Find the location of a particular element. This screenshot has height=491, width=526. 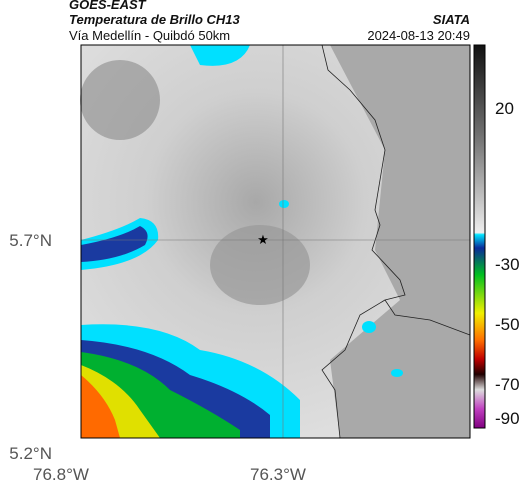

lat-label: 5.2°N is located at coordinates (30, 453).